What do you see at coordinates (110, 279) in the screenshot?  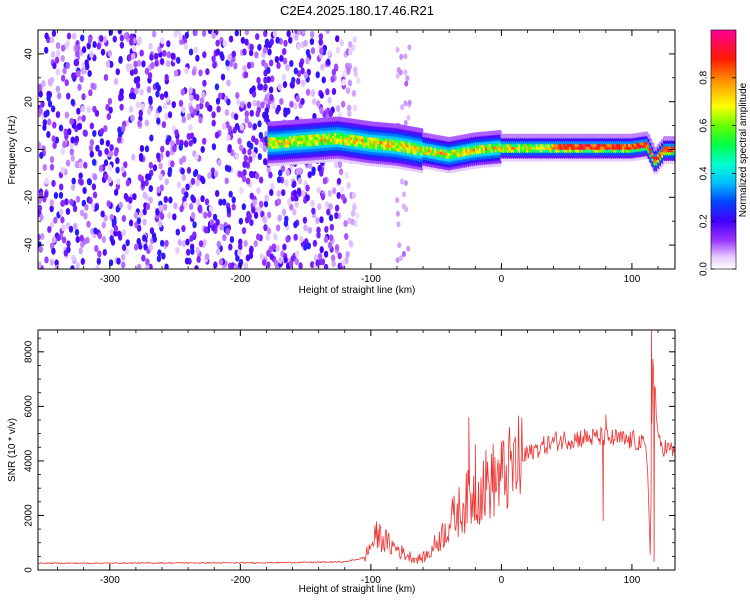 I see `spectrogram-x-tick-label: -300` at bounding box center [110, 279].